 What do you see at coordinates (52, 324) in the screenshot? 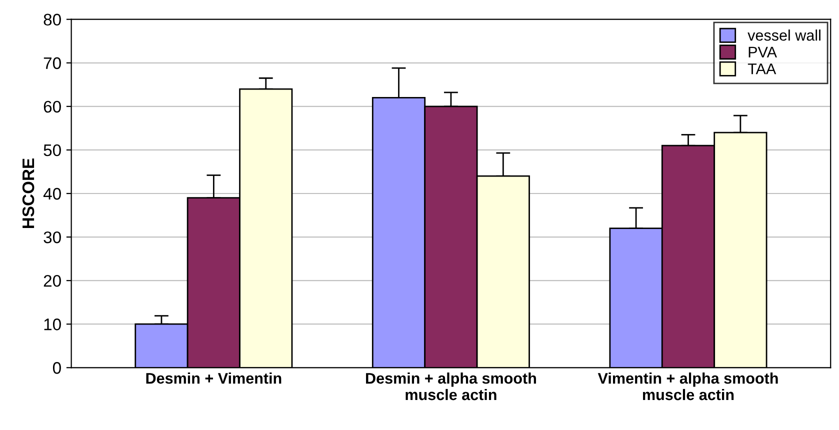
I see `y-tick-label: 10` at bounding box center [52, 324].